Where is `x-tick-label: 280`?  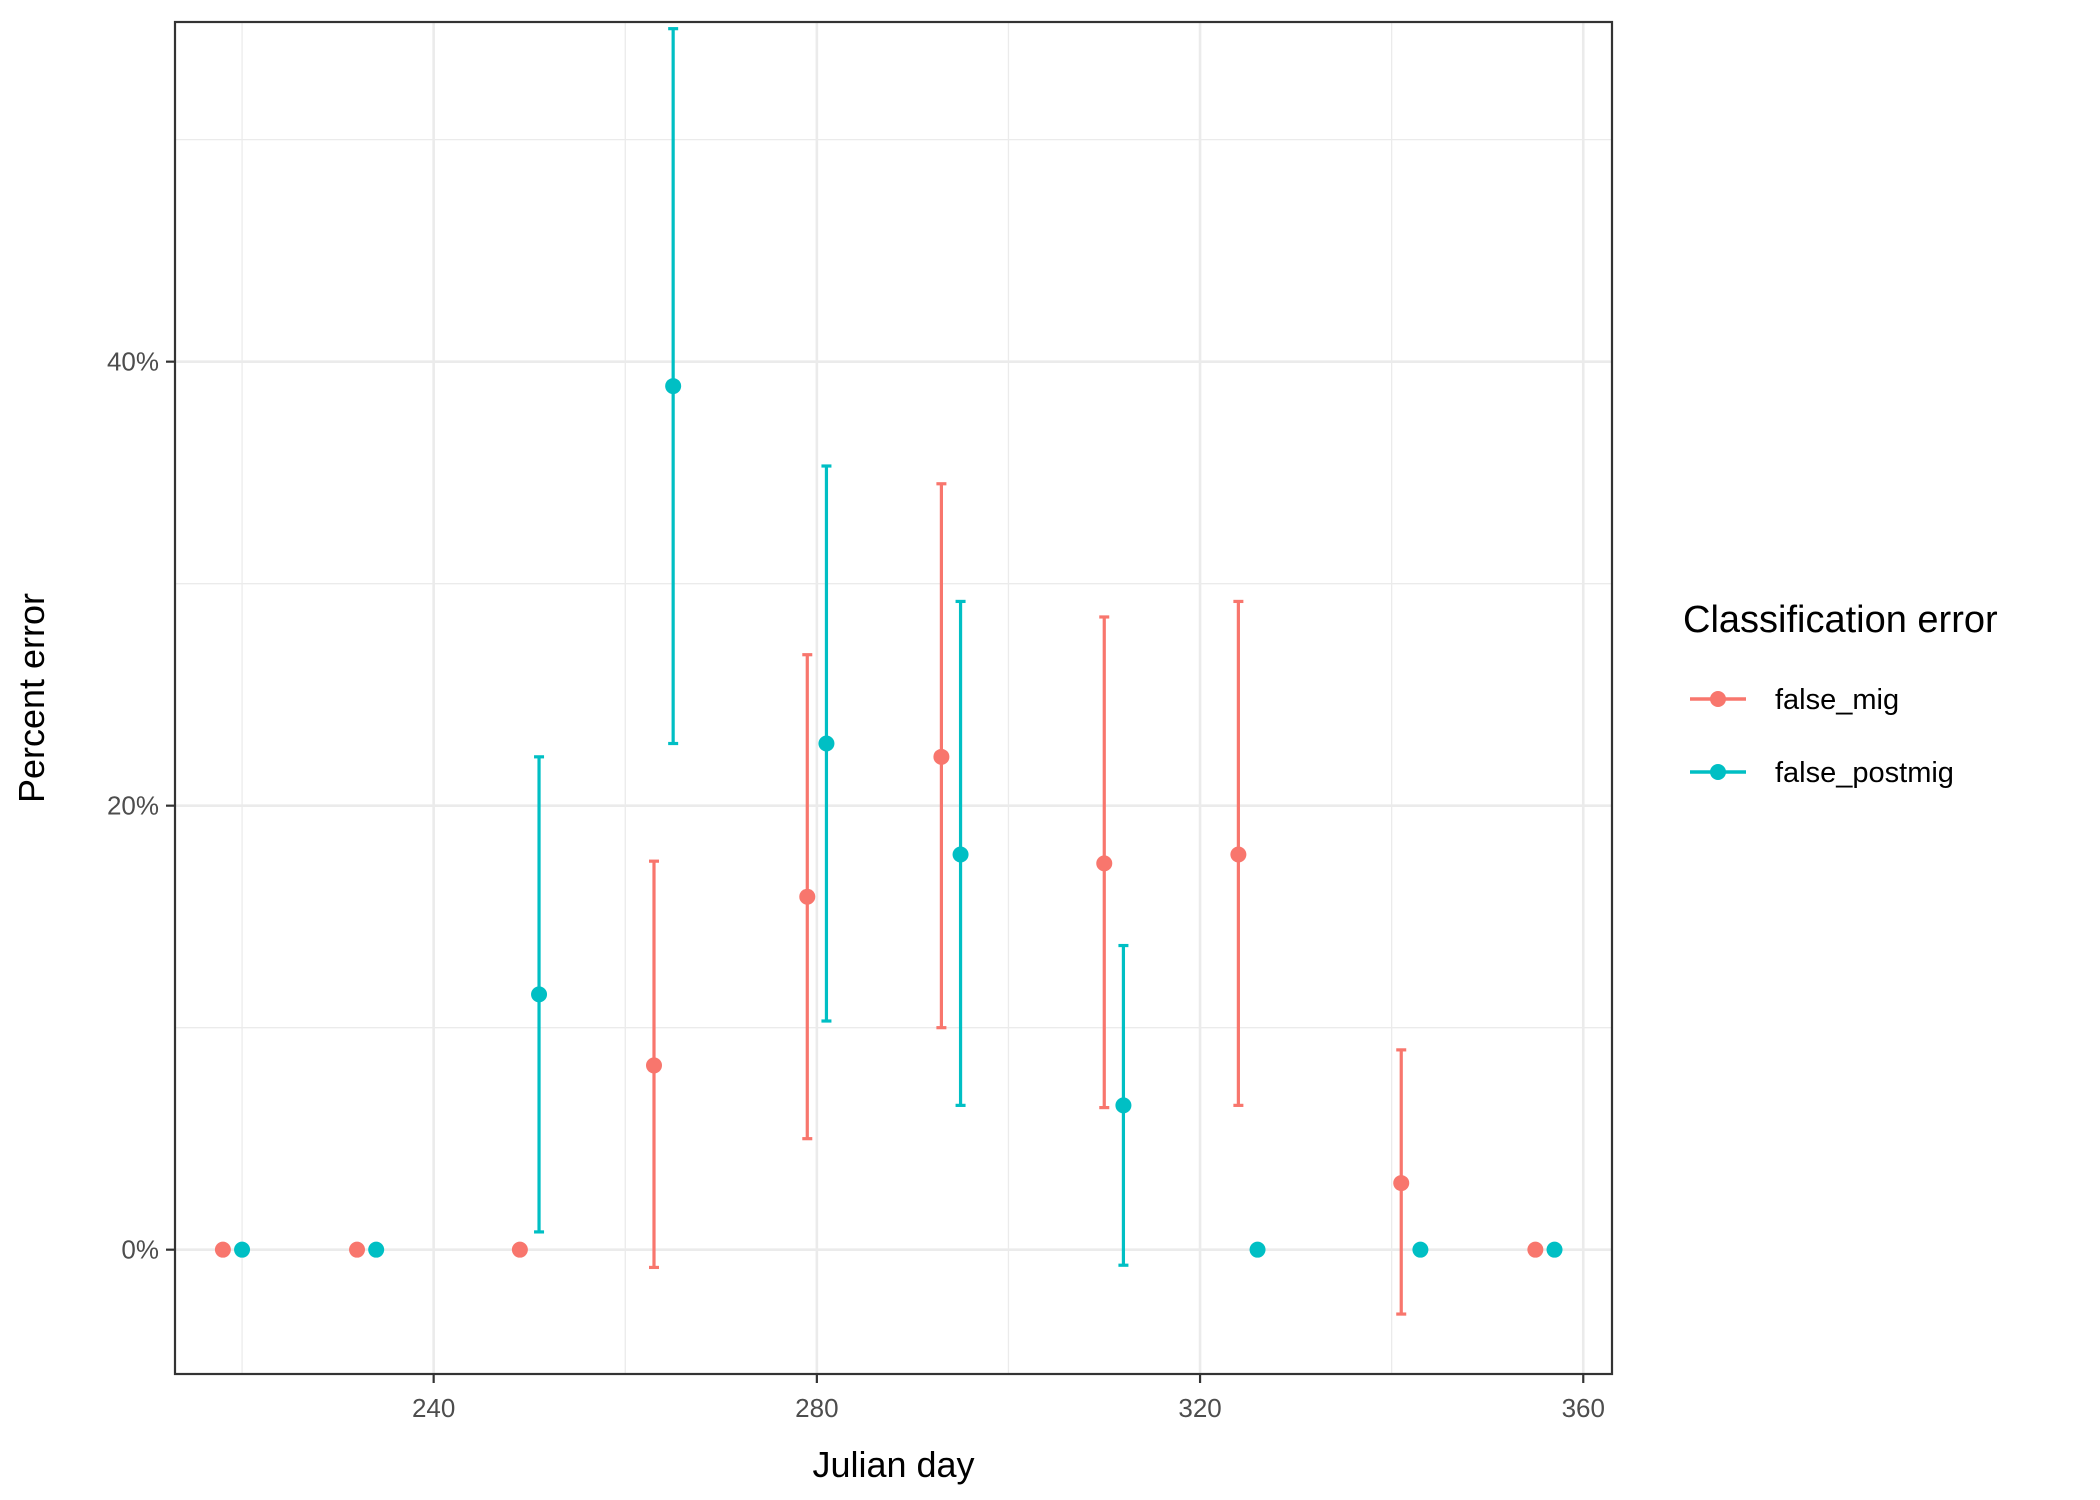 x-tick-label: 280 is located at coordinates (816, 1408).